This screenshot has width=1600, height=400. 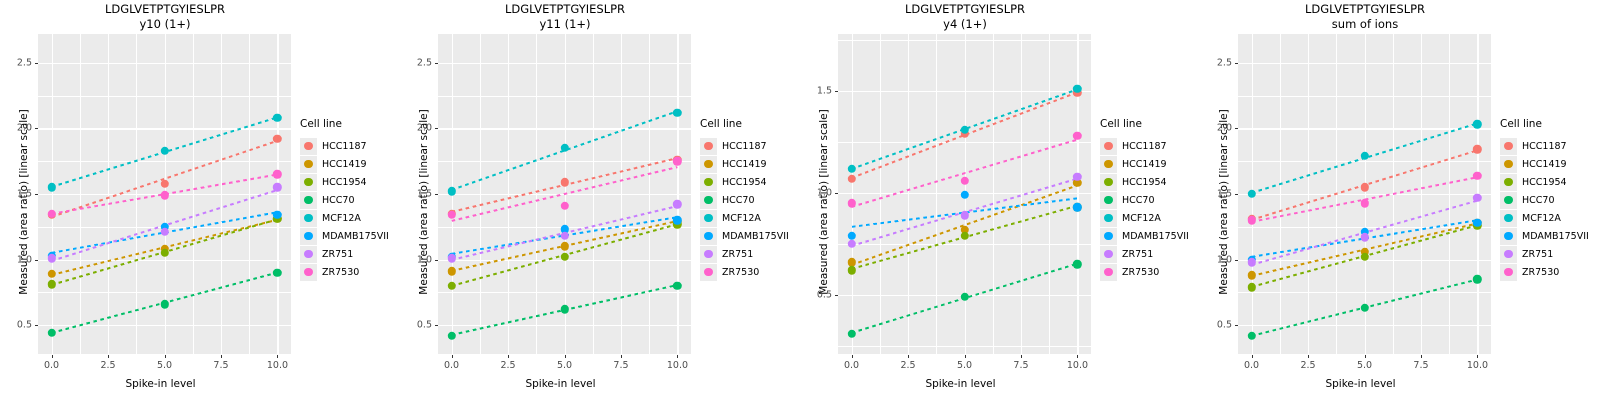 What do you see at coordinates (108, 365) in the screenshot?
I see `x-tick-label: 2.5` at bounding box center [108, 365].